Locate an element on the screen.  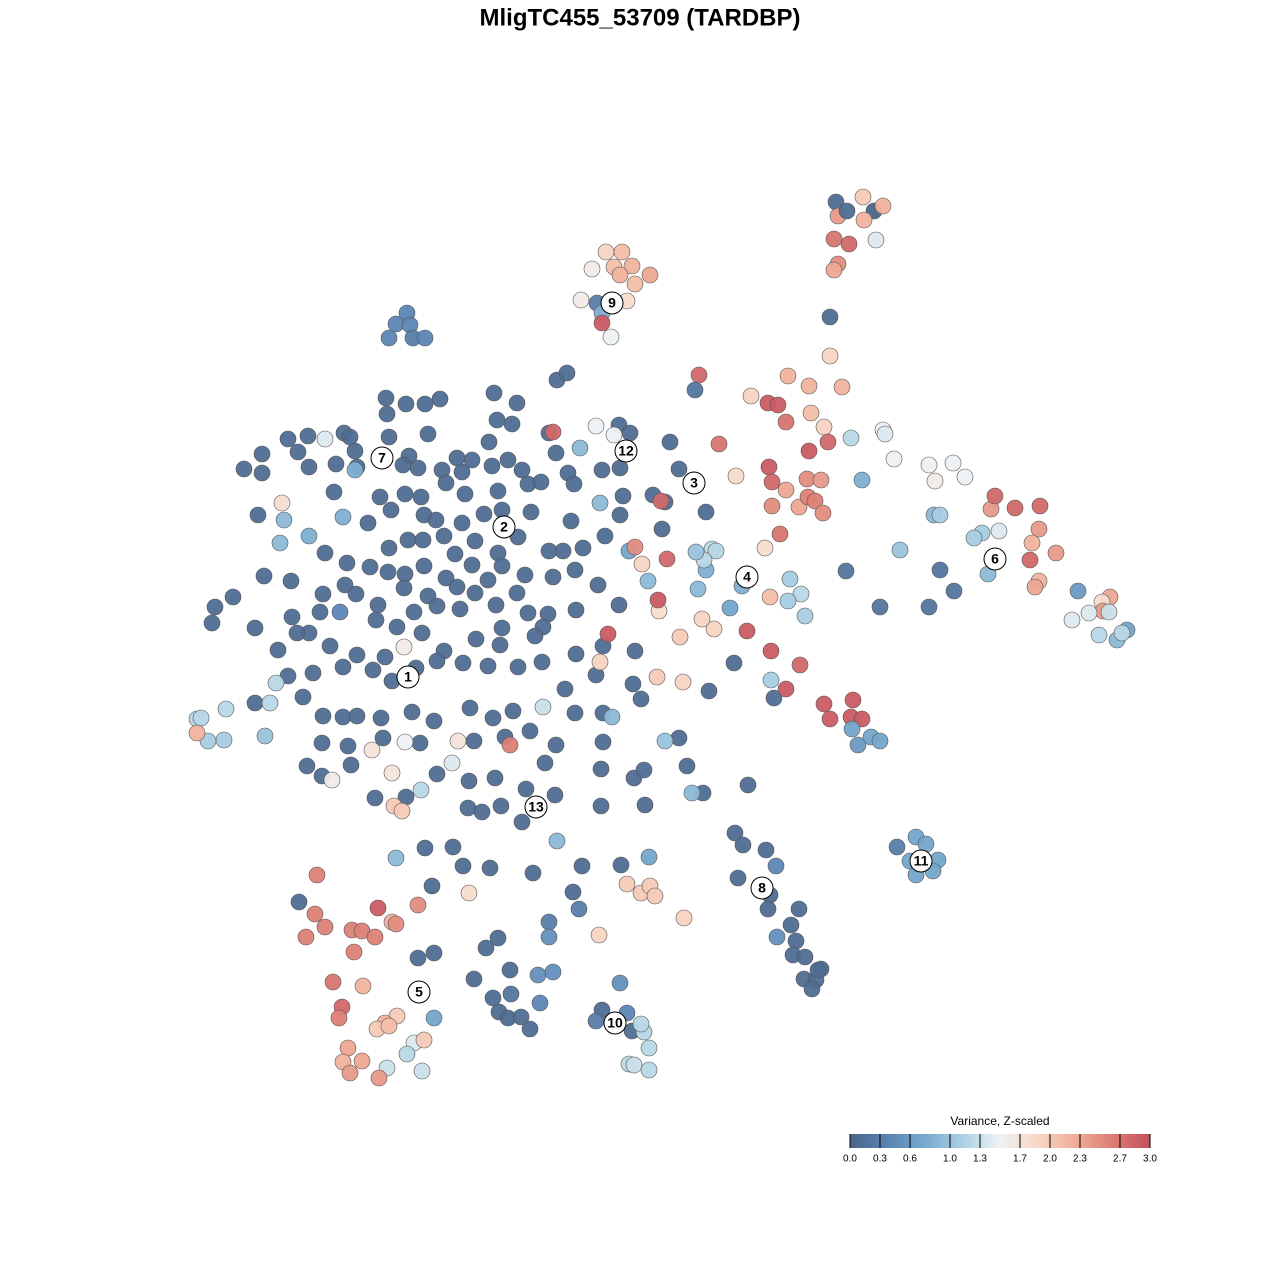
cluster-label: 3 is located at coordinates (694, 483).